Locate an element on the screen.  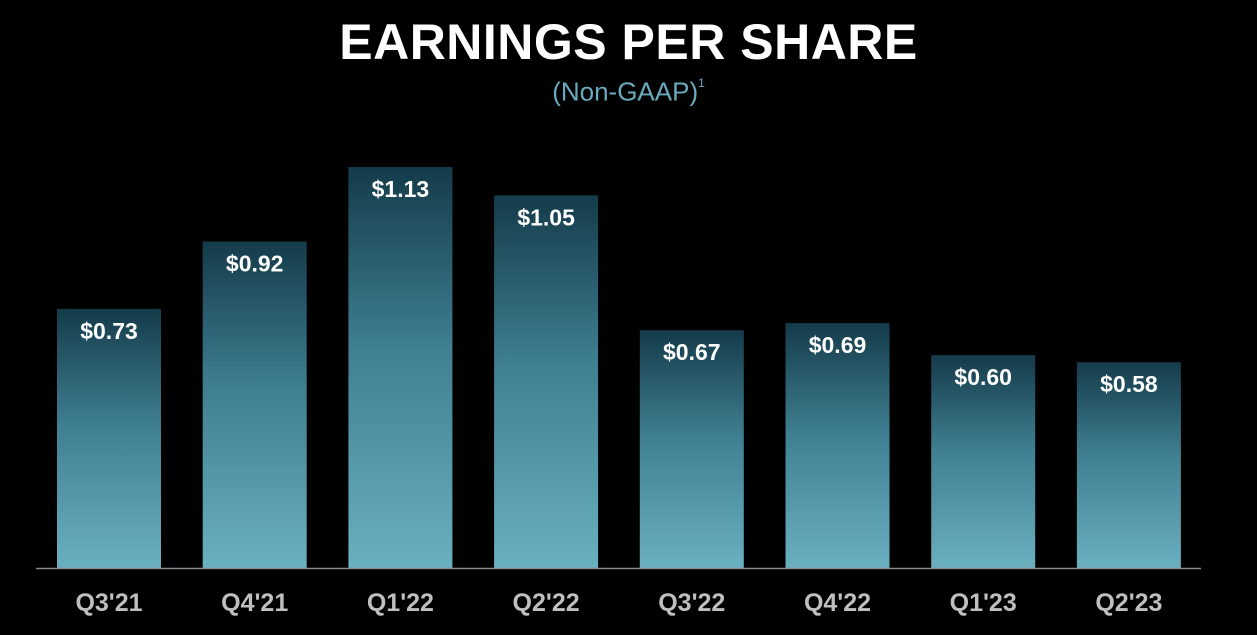
bar-q321 is located at coordinates (109, 438).